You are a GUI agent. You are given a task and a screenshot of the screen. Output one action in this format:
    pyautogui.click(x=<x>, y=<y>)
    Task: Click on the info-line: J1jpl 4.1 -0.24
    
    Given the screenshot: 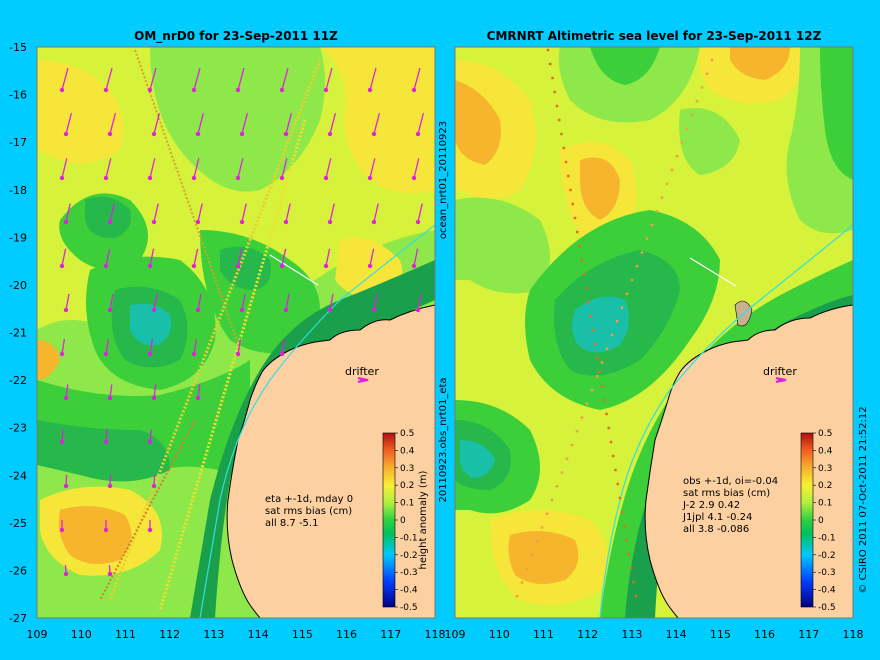 What is the action you would take?
    pyautogui.click(x=717, y=517)
    